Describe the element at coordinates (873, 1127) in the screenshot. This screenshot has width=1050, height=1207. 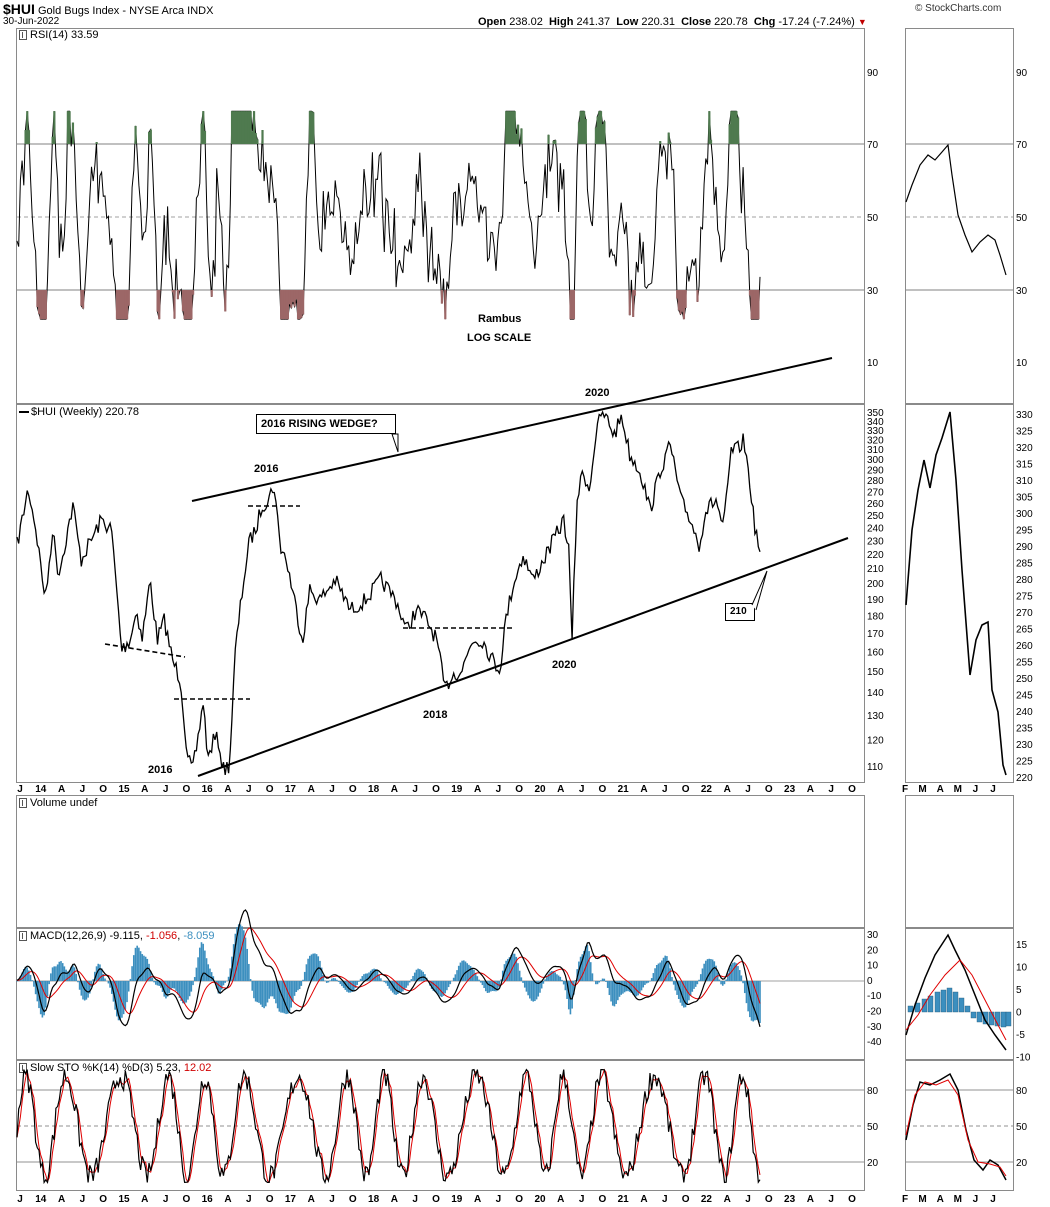
I see `sto-tick-label: 50` at that location.